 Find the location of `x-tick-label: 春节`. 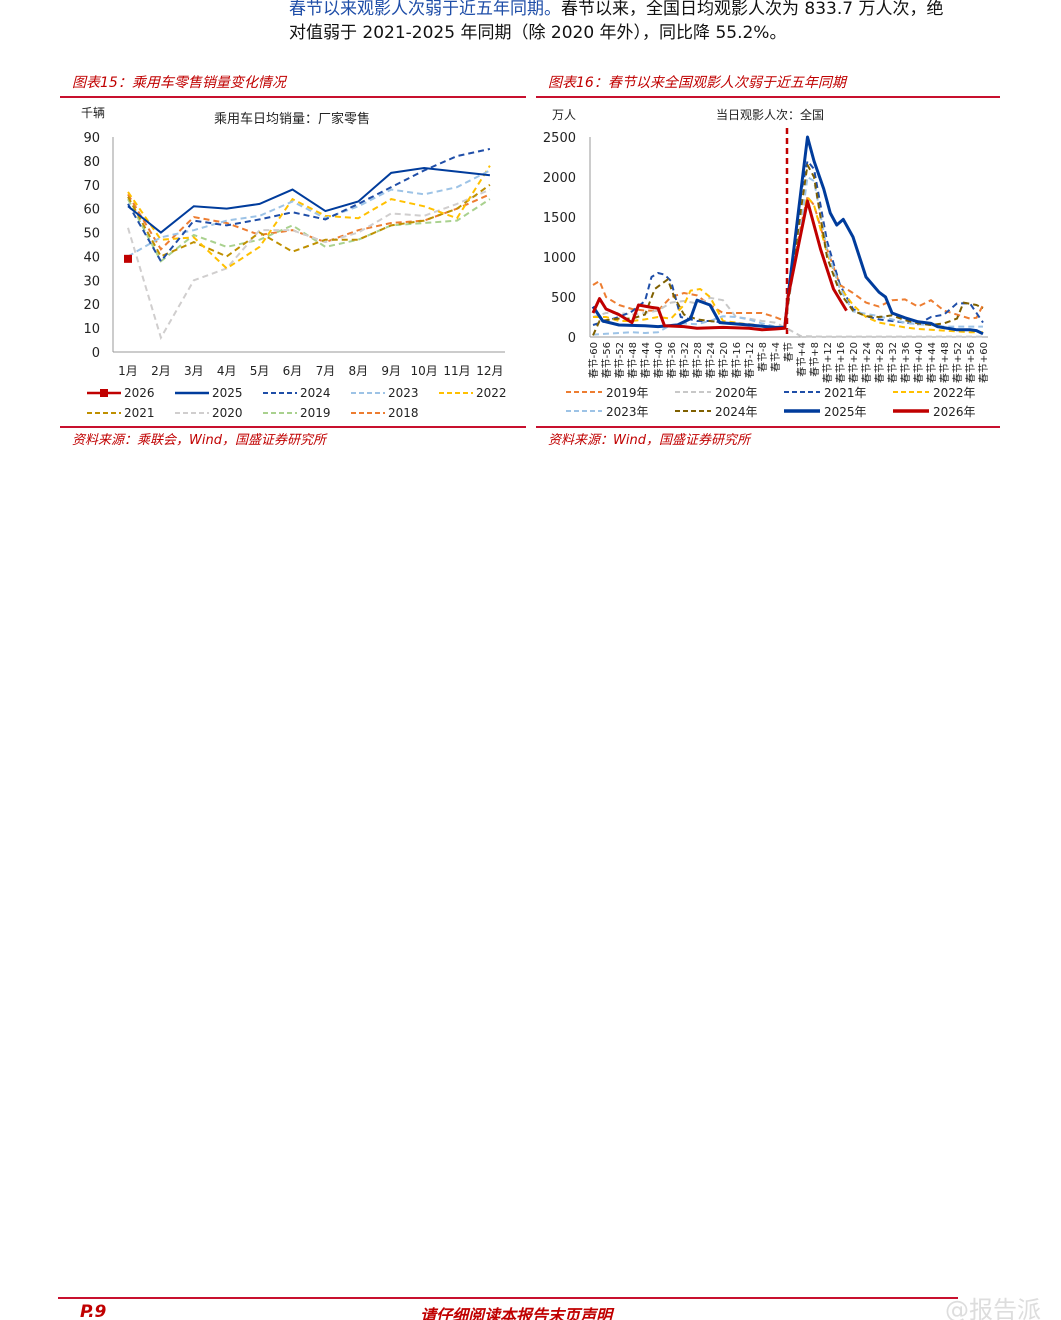

x-tick-label: 春节 is located at coordinates (789, 352).